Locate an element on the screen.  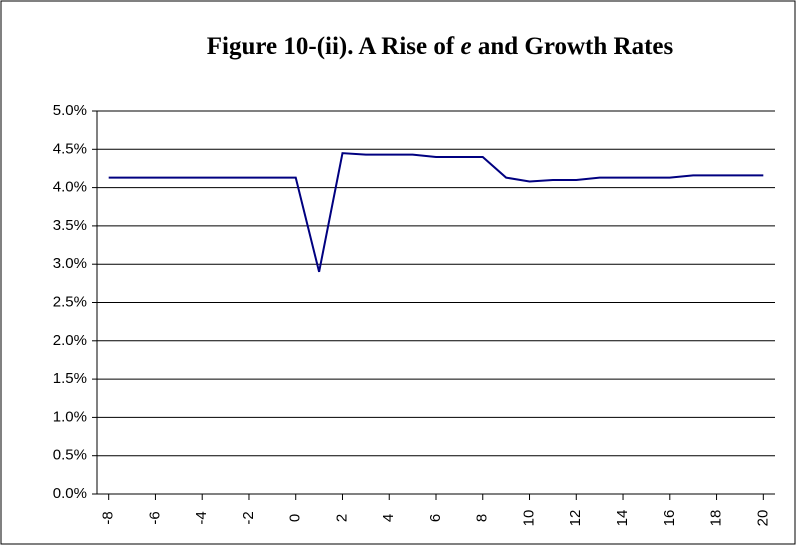
y-tick-label: 2.5% is located at coordinates (70, 301).